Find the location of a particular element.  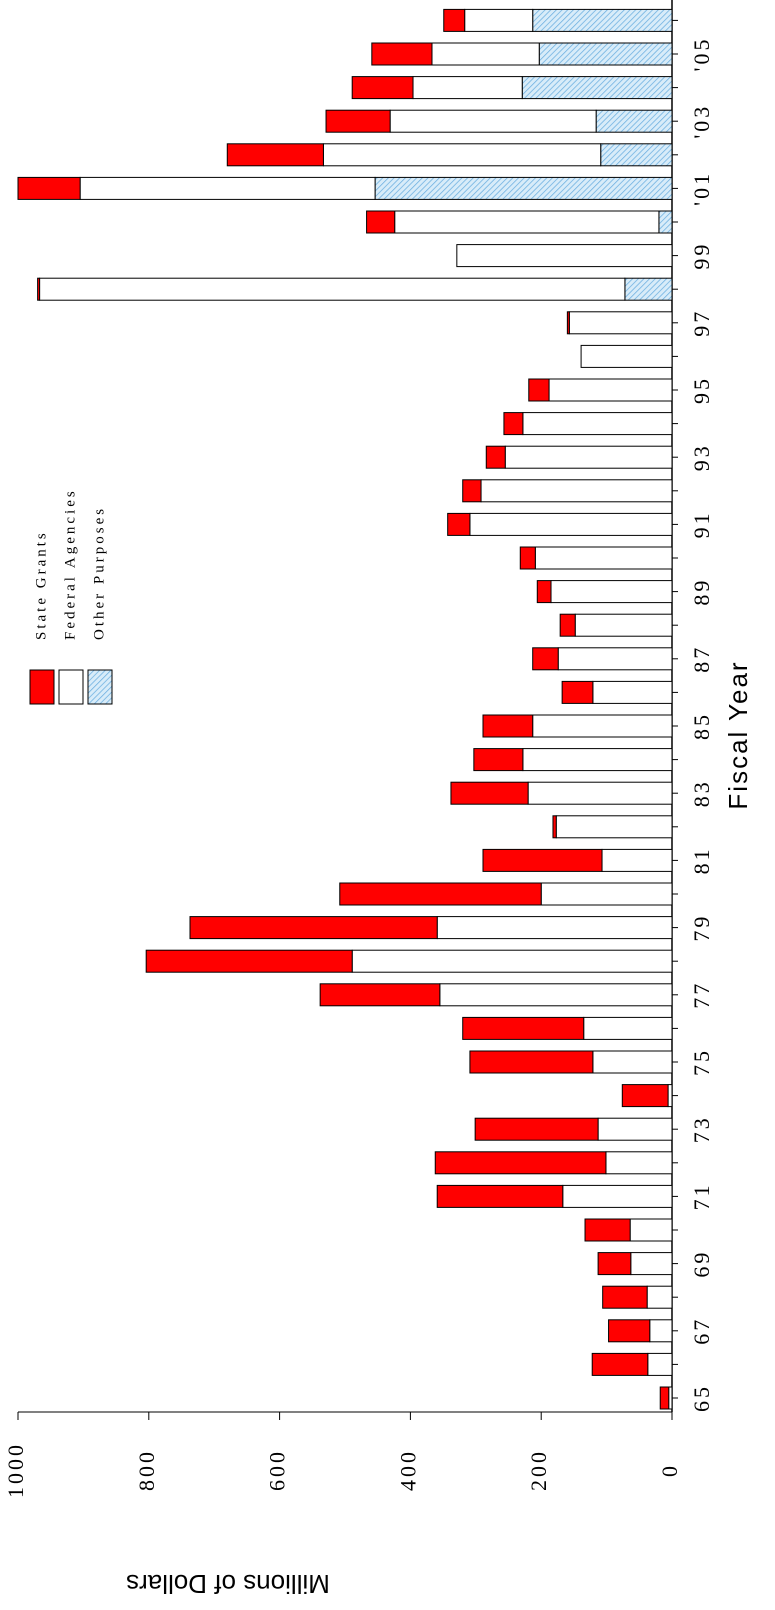

x-tick-label: '05 is located at coordinates (701, 54).